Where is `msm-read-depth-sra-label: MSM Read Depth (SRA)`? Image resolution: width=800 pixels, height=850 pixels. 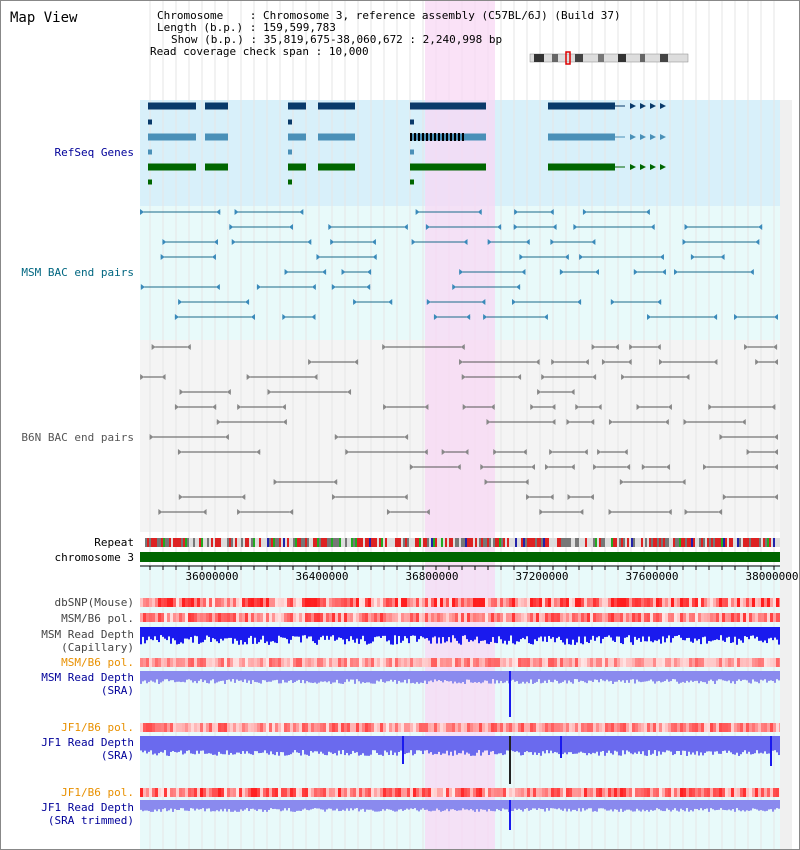 msm-read-depth-sra-label: MSM Read Depth (SRA) is located at coordinates (87, 684).